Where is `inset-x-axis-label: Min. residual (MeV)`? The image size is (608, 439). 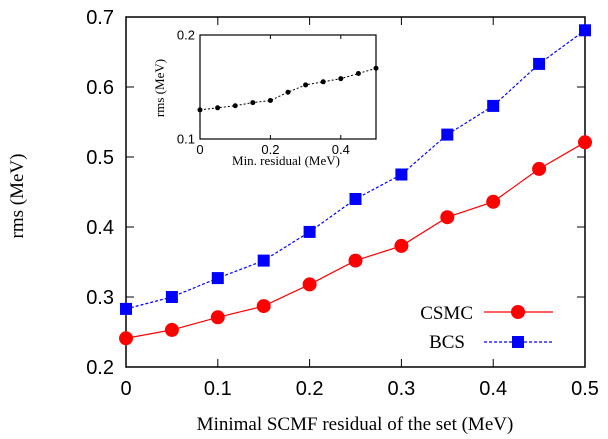 inset-x-axis-label: Min. residual (MeV) is located at coordinates (286, 160).